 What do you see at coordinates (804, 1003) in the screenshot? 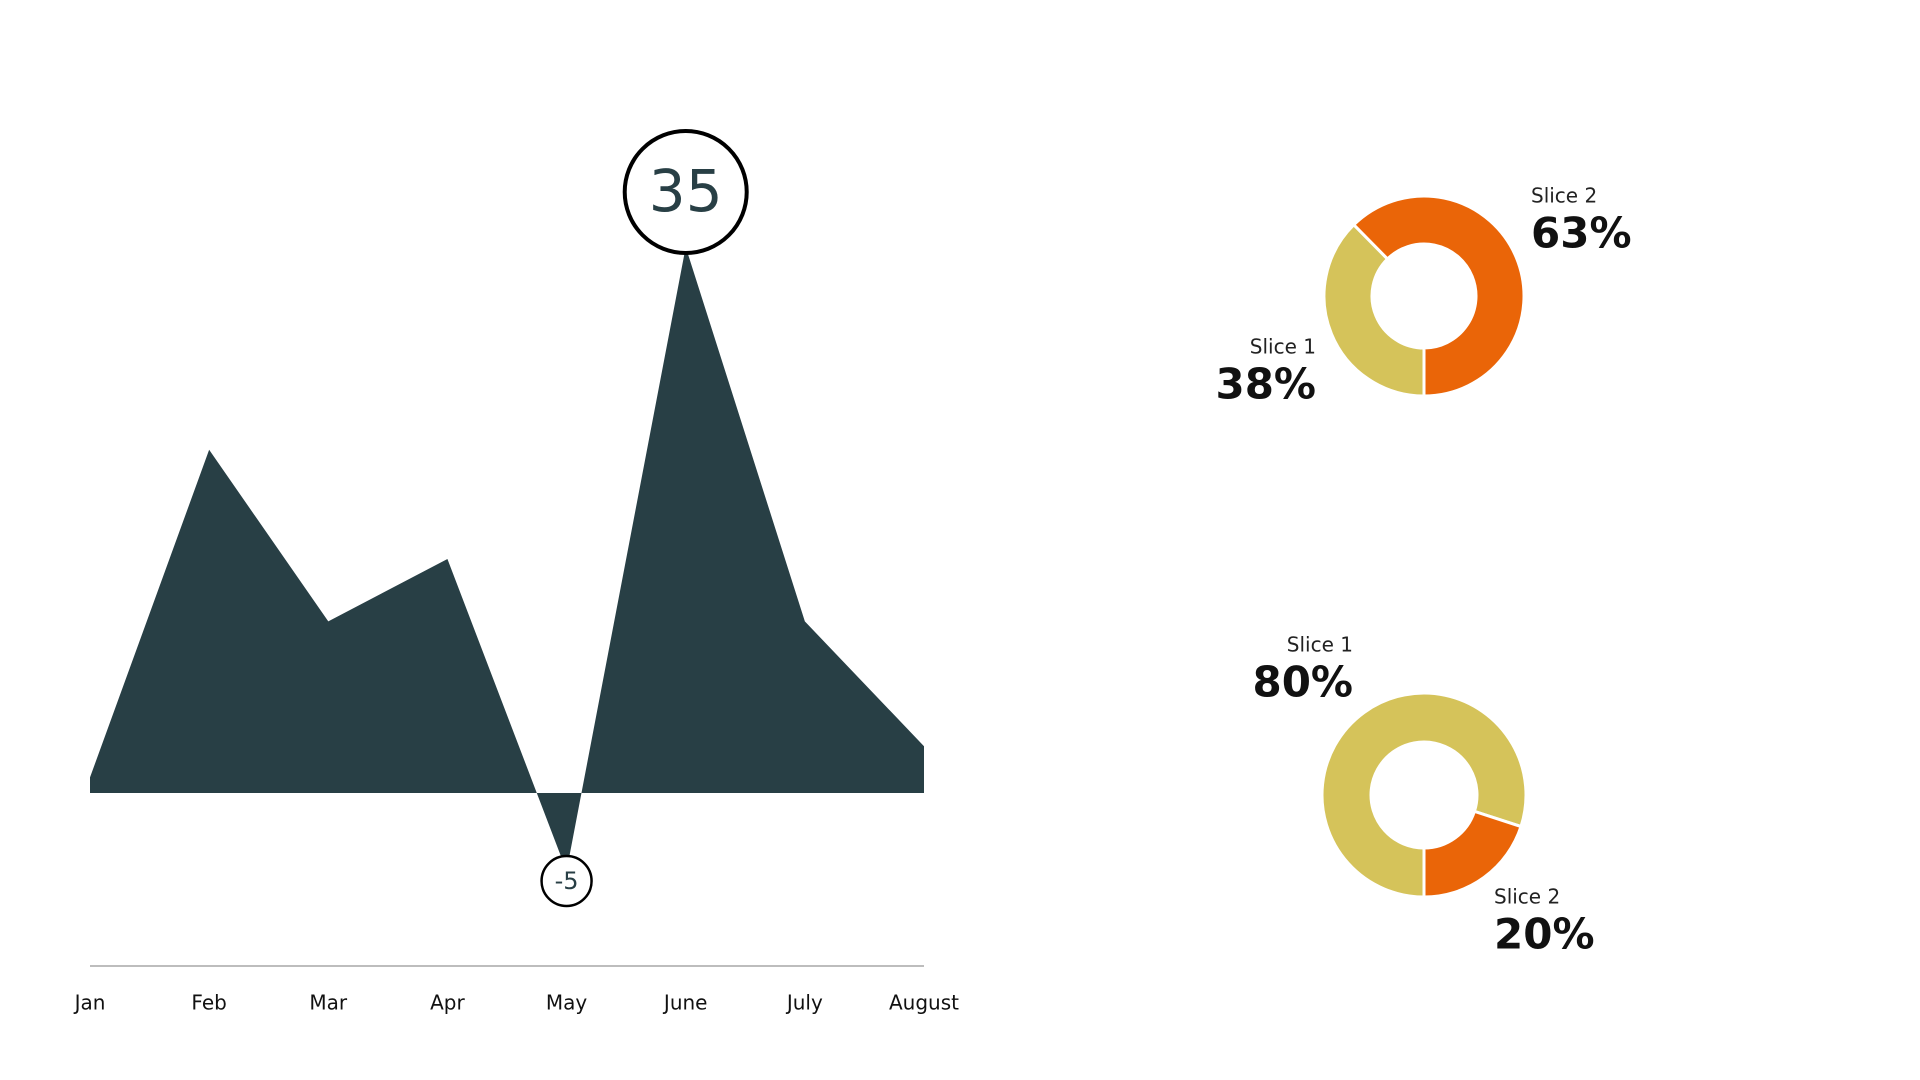
I see `x-tick-label: July` at bounding box center [804, 1003].